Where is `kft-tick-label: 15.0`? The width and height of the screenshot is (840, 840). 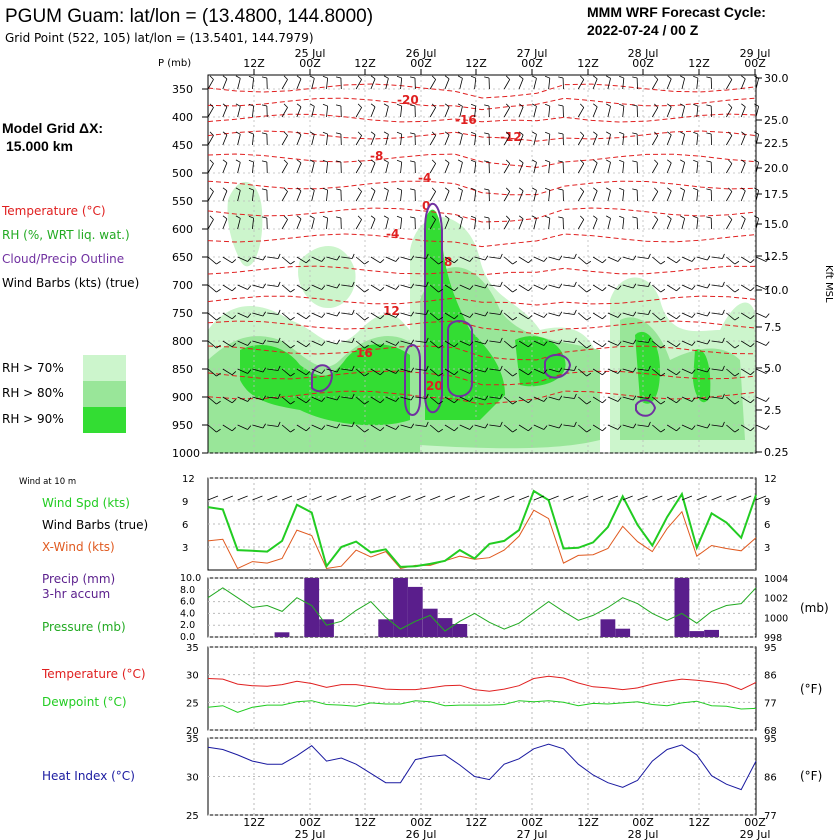
kft-tick-label: 15.0 is located at coordinates (776, 224).